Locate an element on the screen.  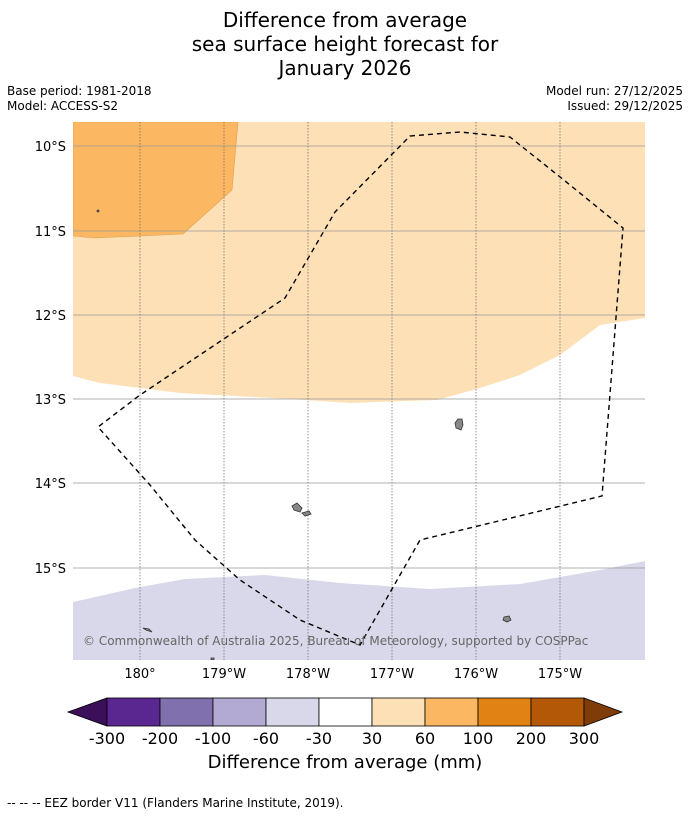
lon-labels: 180° 179°W 178°W 177°W 176°W 175°W is located at coordinates (353, 674).